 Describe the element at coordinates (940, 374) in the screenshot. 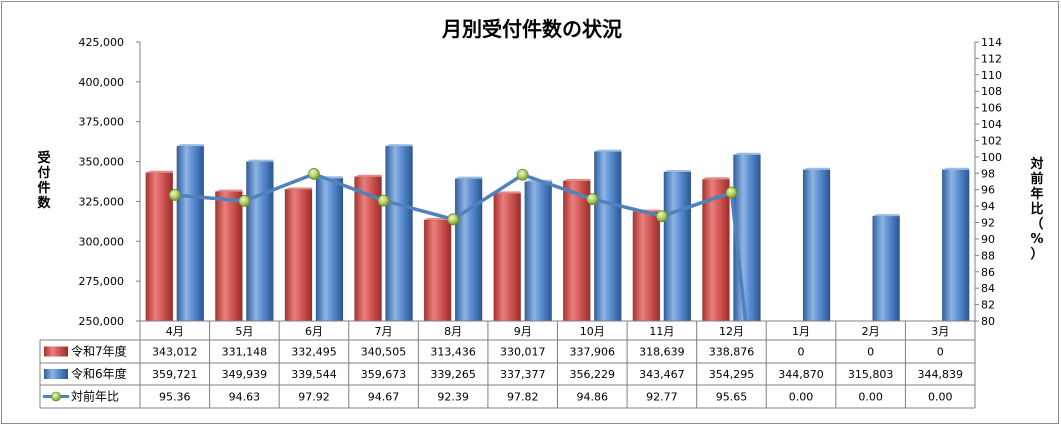

I see `data-label: 344,839` at that location.